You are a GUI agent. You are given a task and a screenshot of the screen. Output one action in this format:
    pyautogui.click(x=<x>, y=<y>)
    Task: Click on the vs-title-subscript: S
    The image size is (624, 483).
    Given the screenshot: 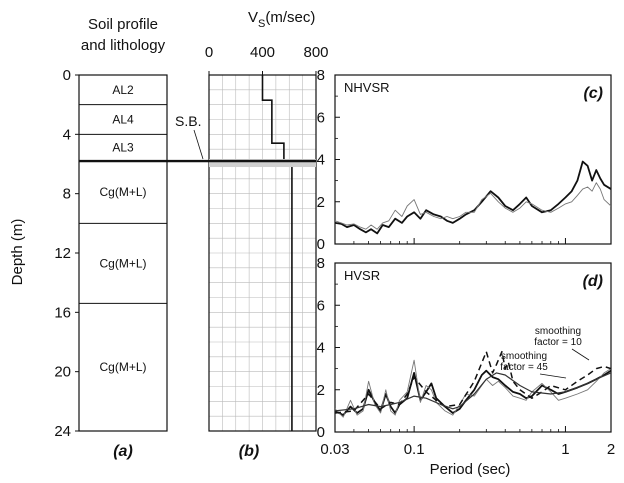 What is the action you would take?
    pyautogui.click(x=261, y=24)
    